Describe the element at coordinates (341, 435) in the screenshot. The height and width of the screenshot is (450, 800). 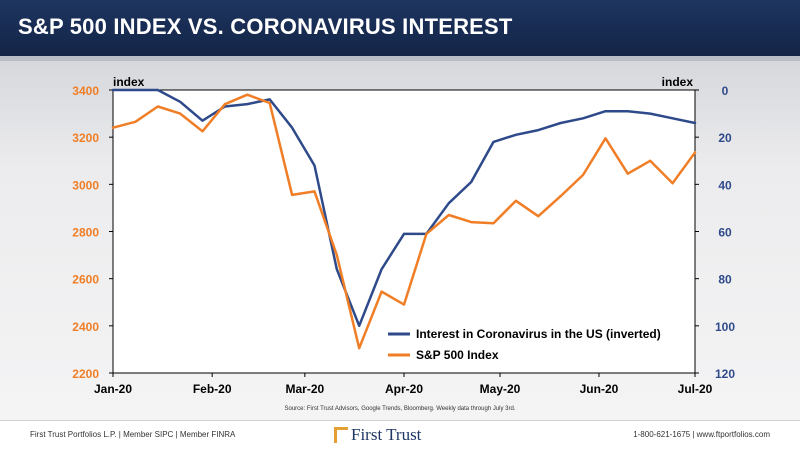
I see `logo-mark-icon` at that location.